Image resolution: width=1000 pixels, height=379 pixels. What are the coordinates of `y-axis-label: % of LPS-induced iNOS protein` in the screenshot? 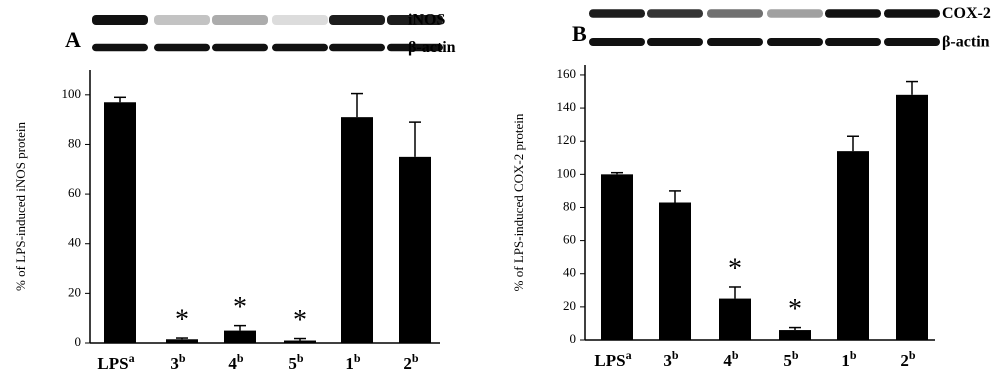 It's located at (20, 206).